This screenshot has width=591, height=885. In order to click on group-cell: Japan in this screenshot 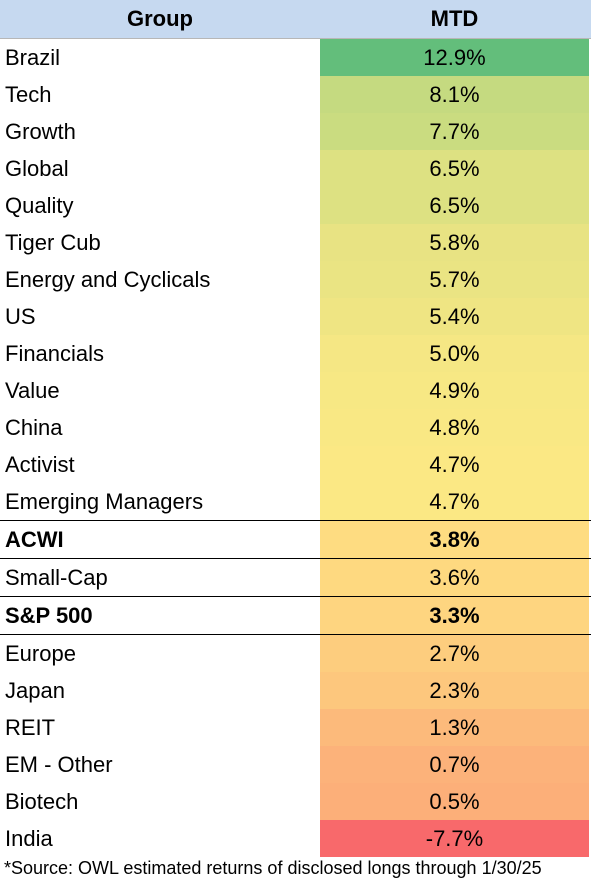, I will do `click(35, 690)`.